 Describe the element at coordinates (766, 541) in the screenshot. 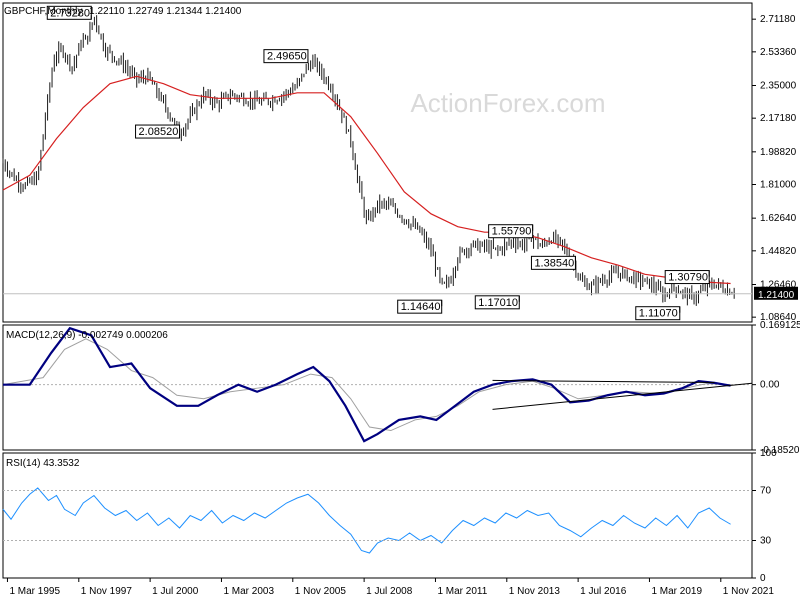

I see `rsi-y-tick-label: 30` at that location.